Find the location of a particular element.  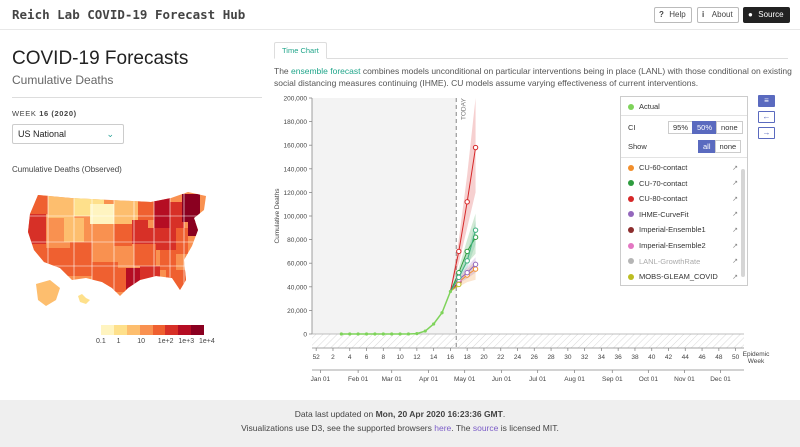

y-tick-label: 180,000 is located at coordinates (296, 122).